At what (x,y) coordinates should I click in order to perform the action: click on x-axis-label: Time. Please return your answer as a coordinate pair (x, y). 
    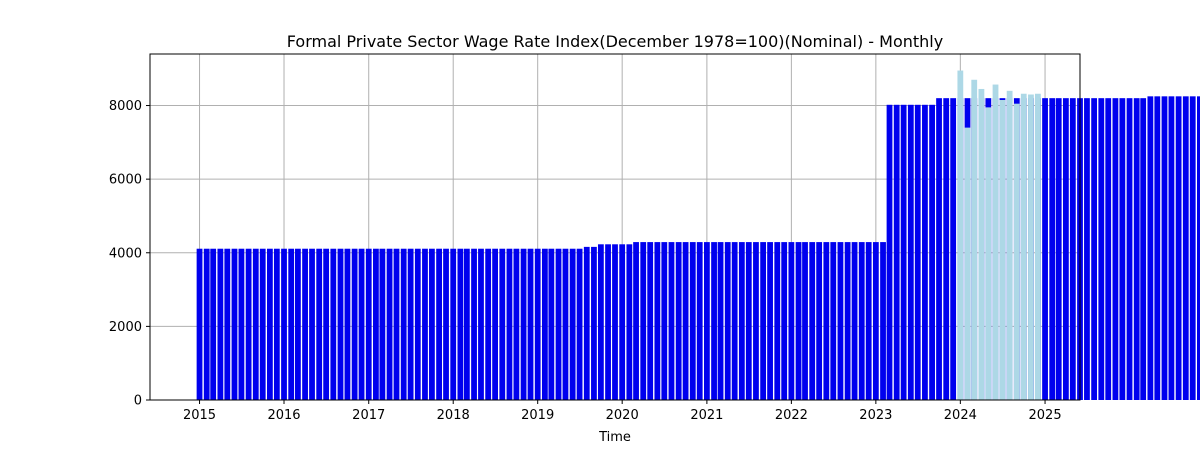
    Looking at the image, I should click on (614, 437).